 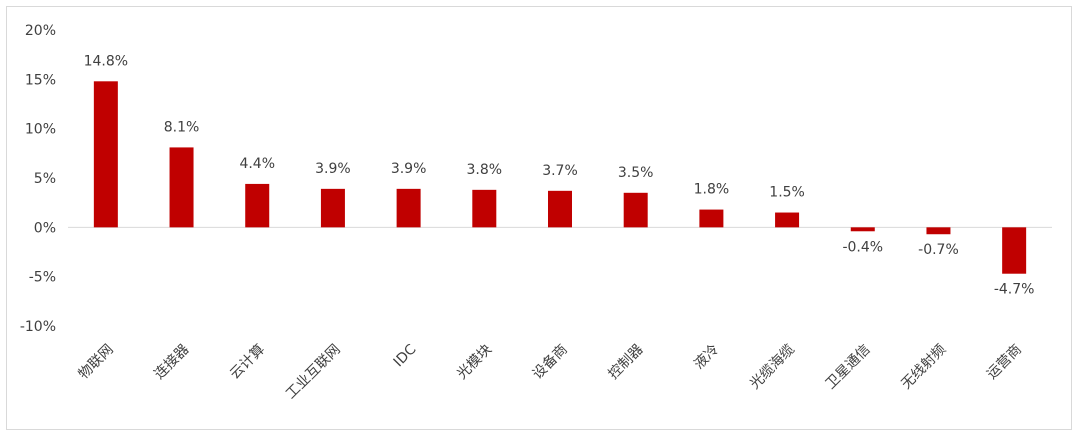 I want to click on data-label: 3.8%, so click(x=485, y=170).